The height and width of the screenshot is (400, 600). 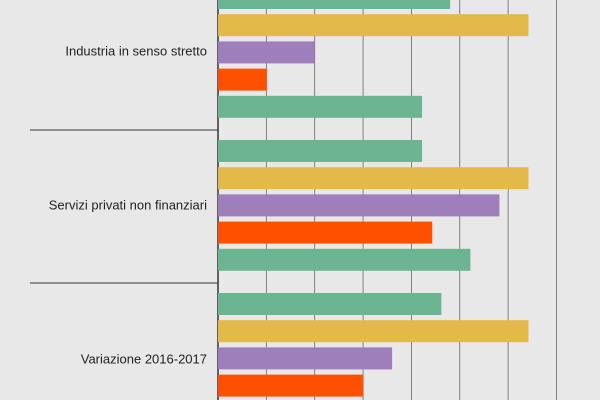 What do you see at coordinates (144, 358) in the screenshot?
I see `category-label: Variazione 2016-2017` at bounding box center [144, 358].